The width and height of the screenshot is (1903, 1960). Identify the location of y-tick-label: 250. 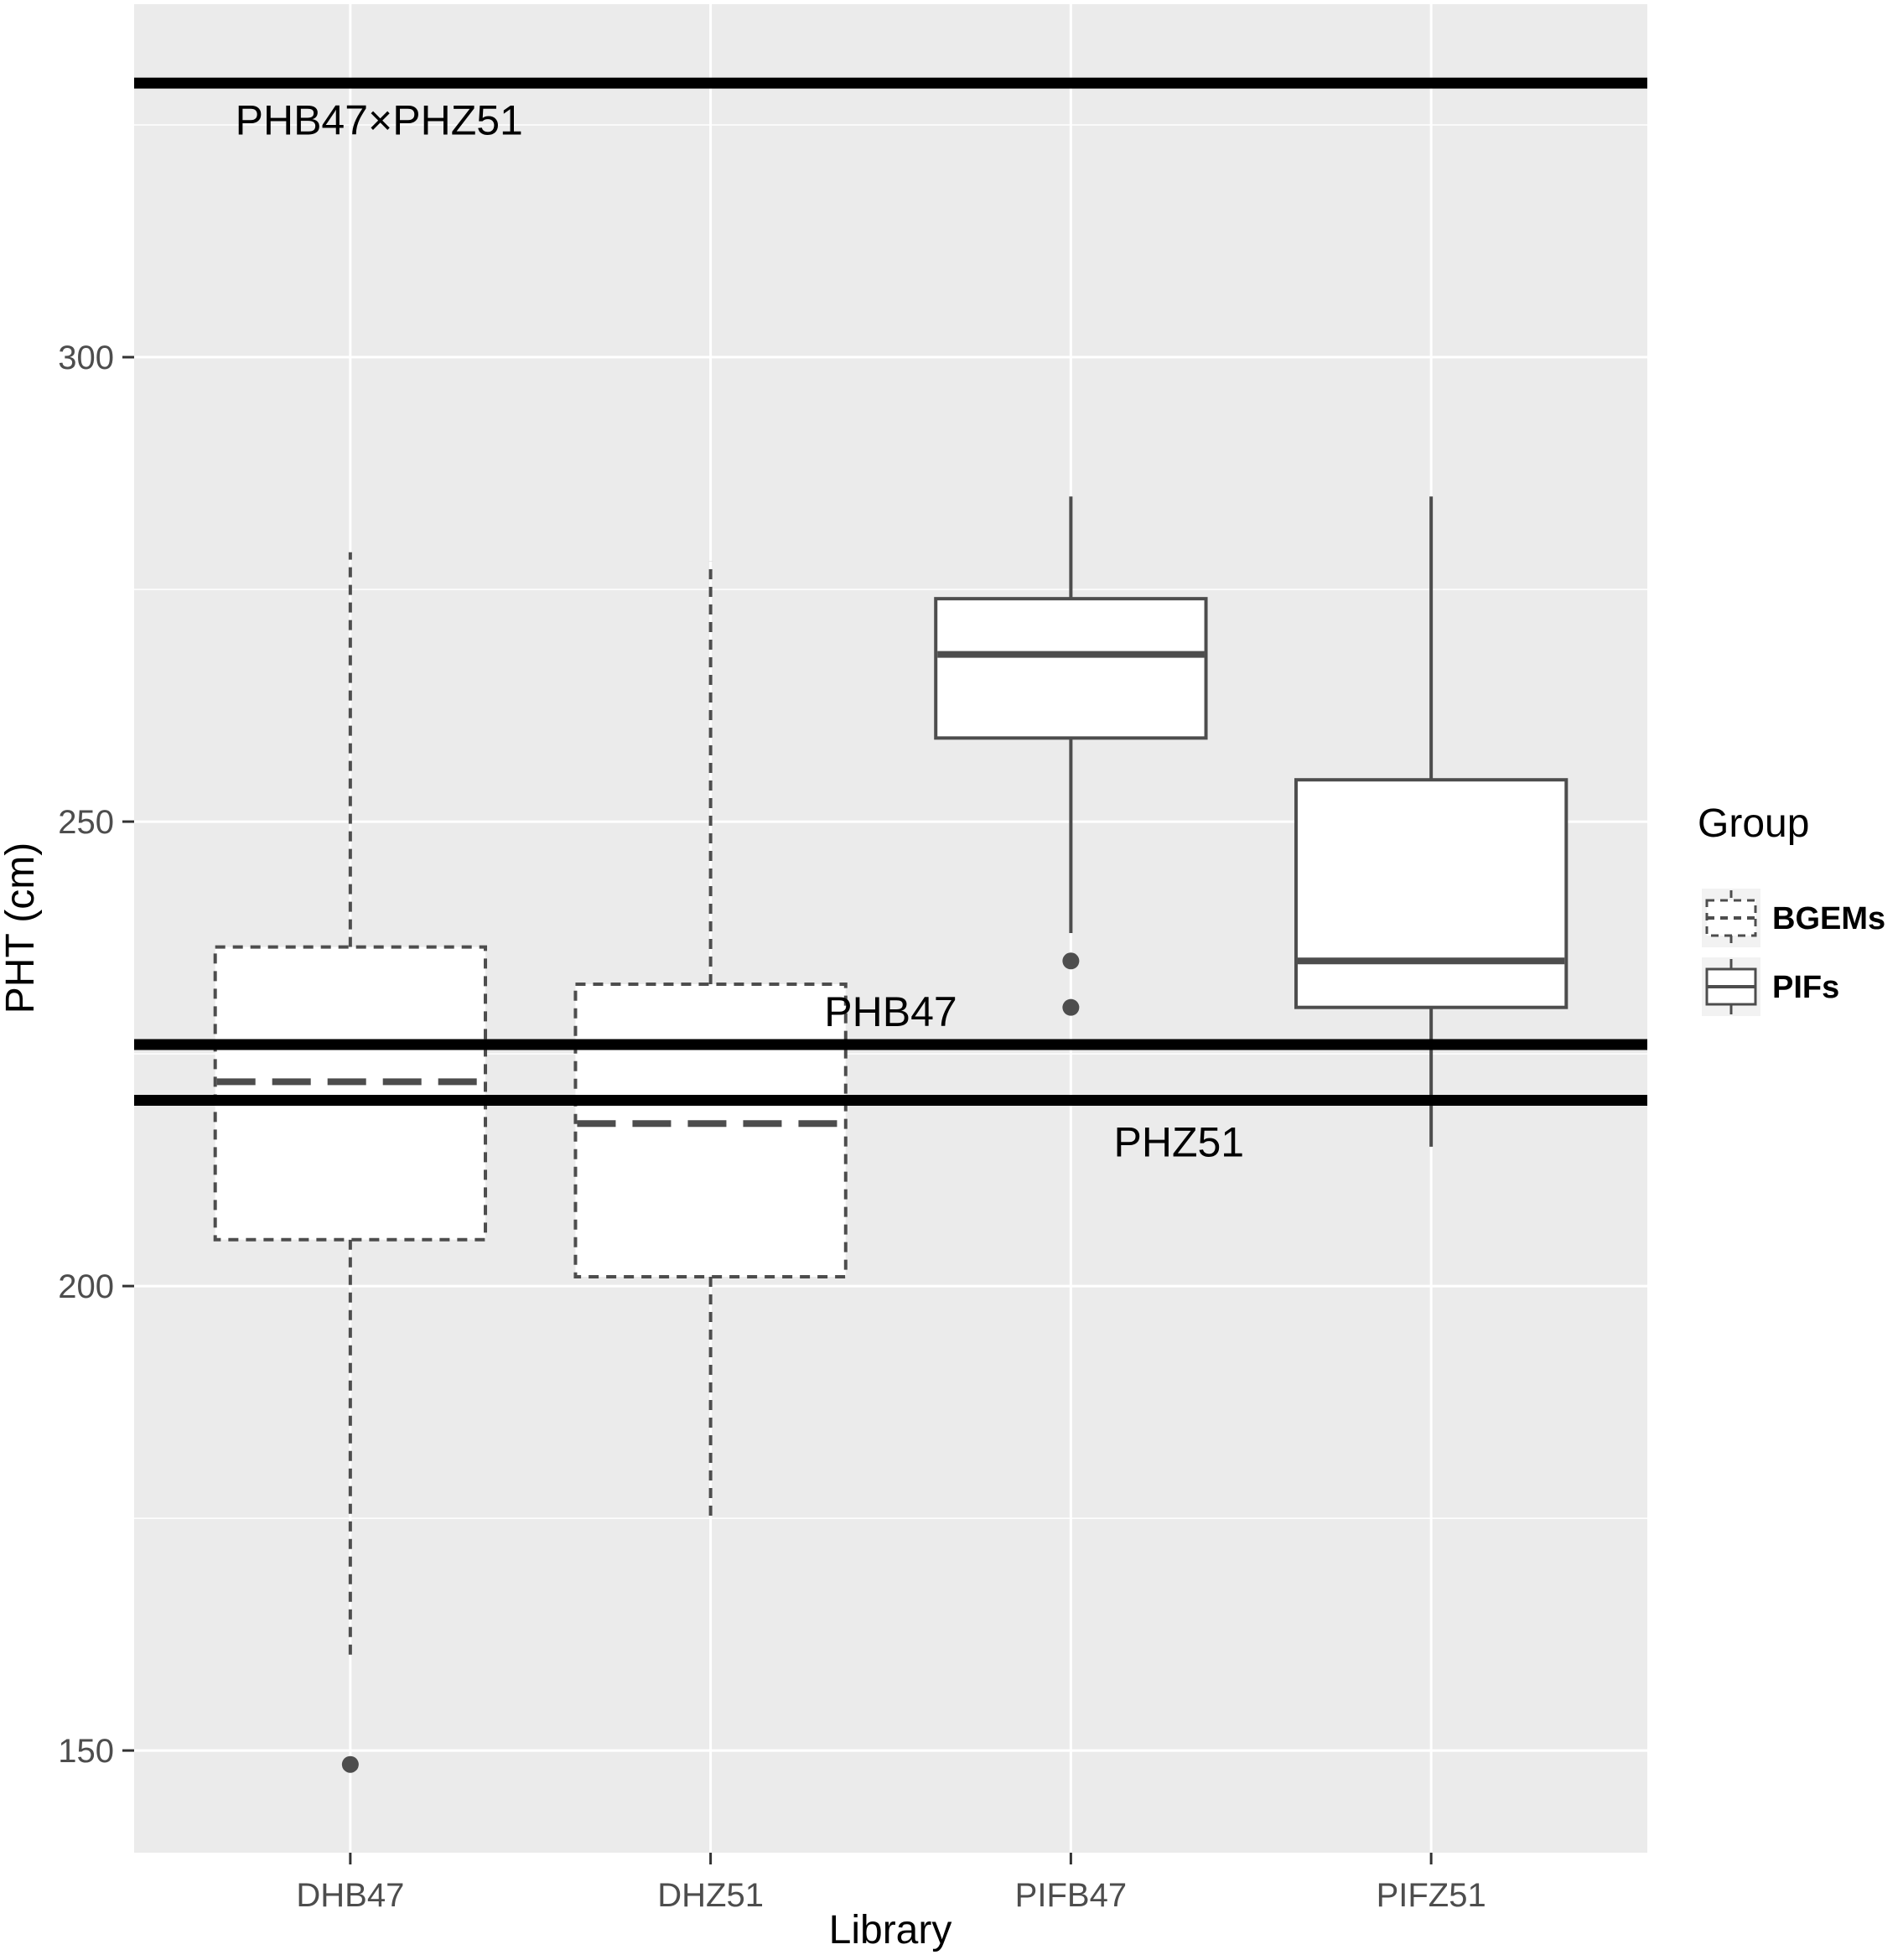
(86, 822).